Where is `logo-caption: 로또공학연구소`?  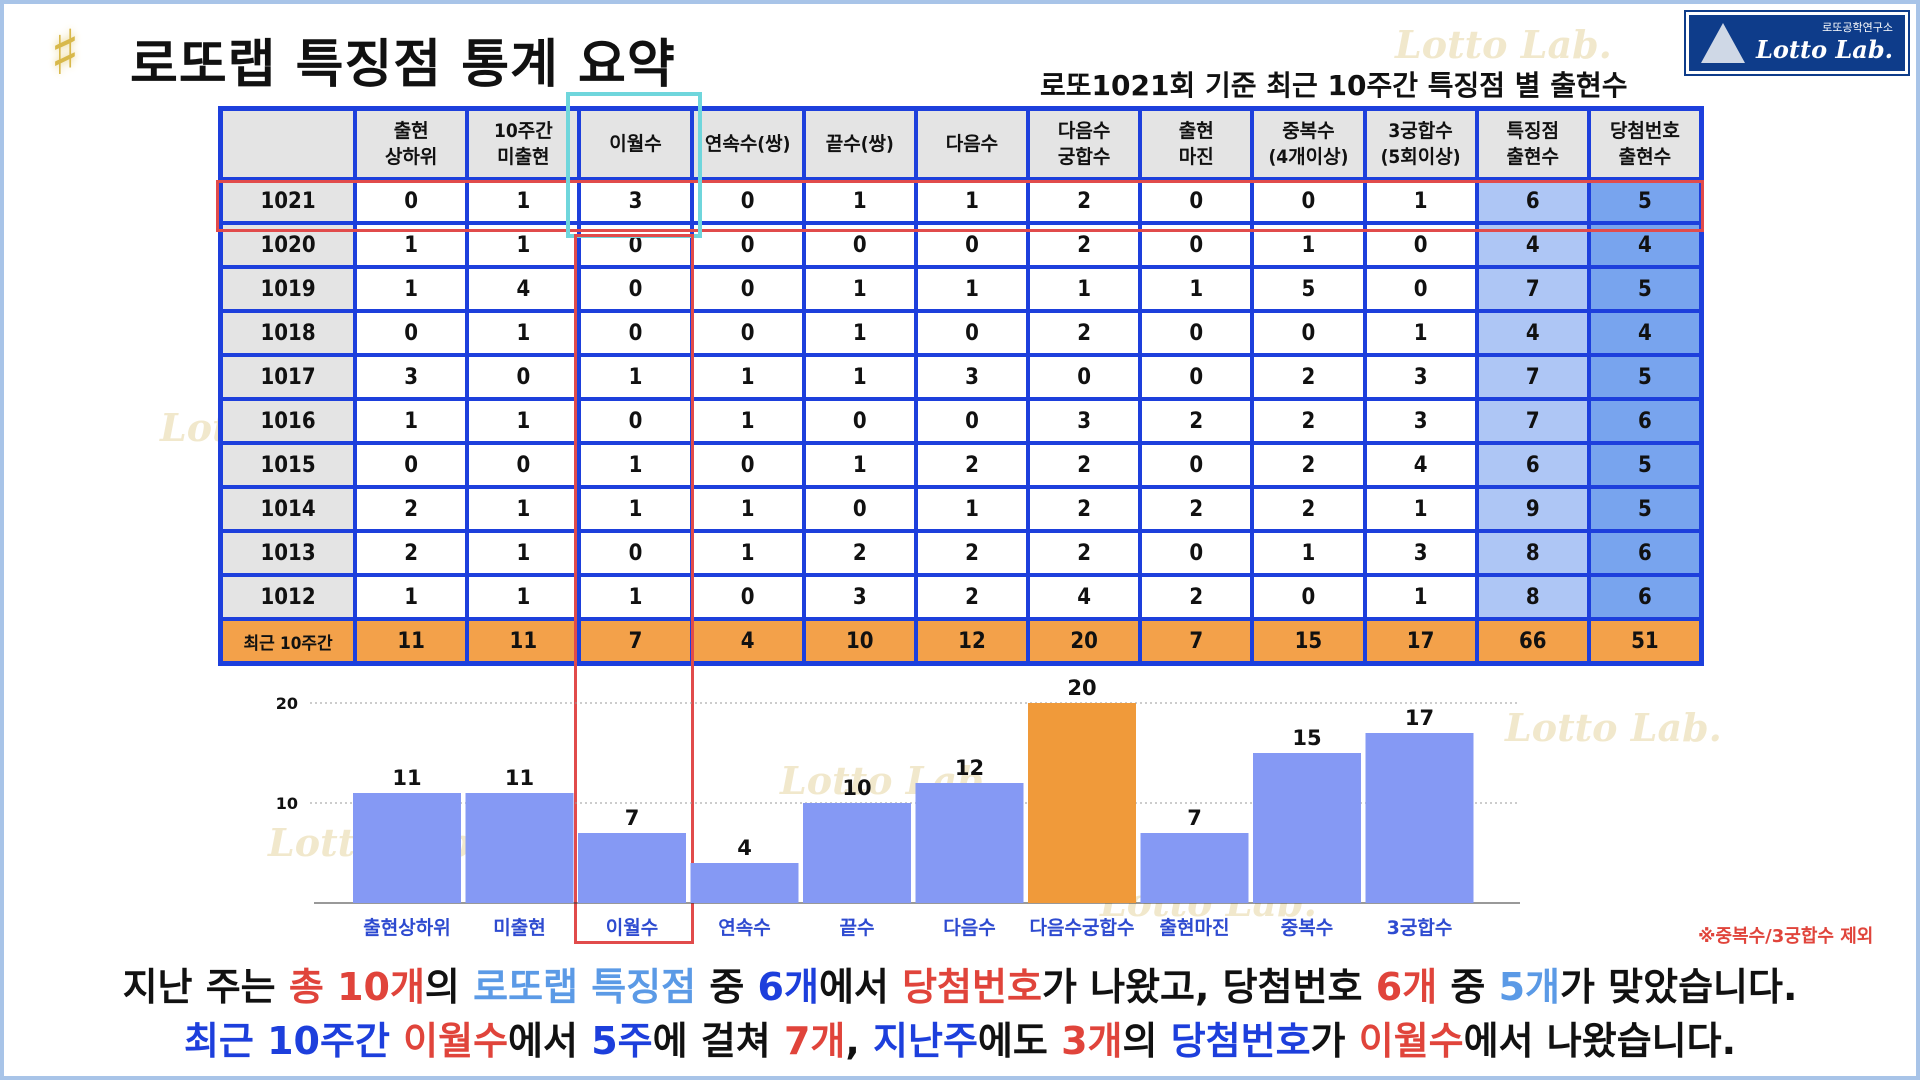
logo-caption: 로또공학연구소 is located at coordinates (1857, 27).